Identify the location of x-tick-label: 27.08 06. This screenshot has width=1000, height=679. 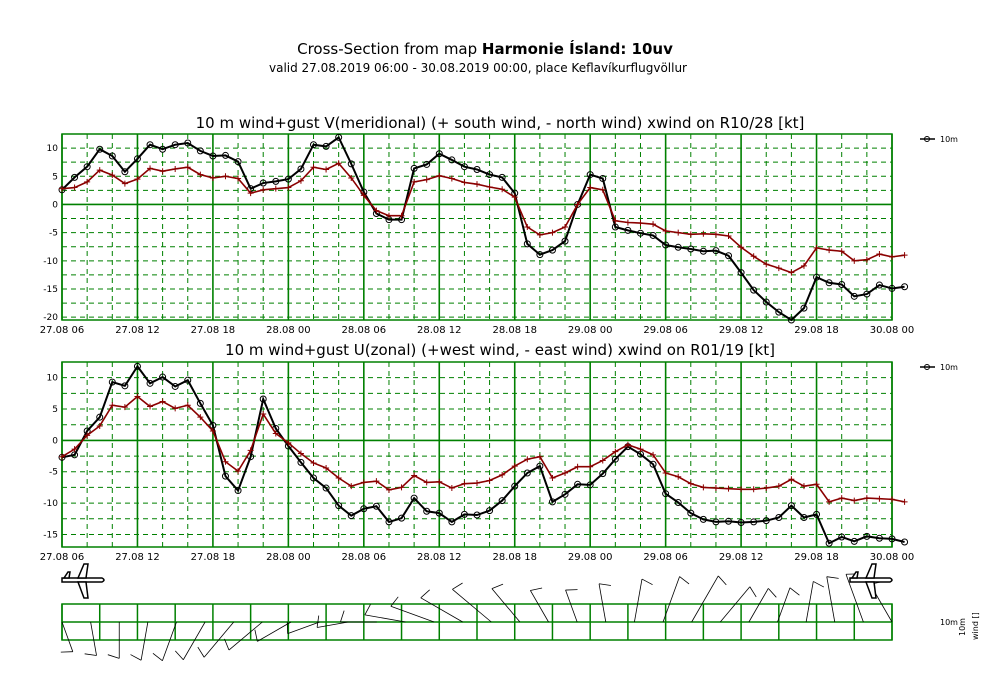
(62, 557).